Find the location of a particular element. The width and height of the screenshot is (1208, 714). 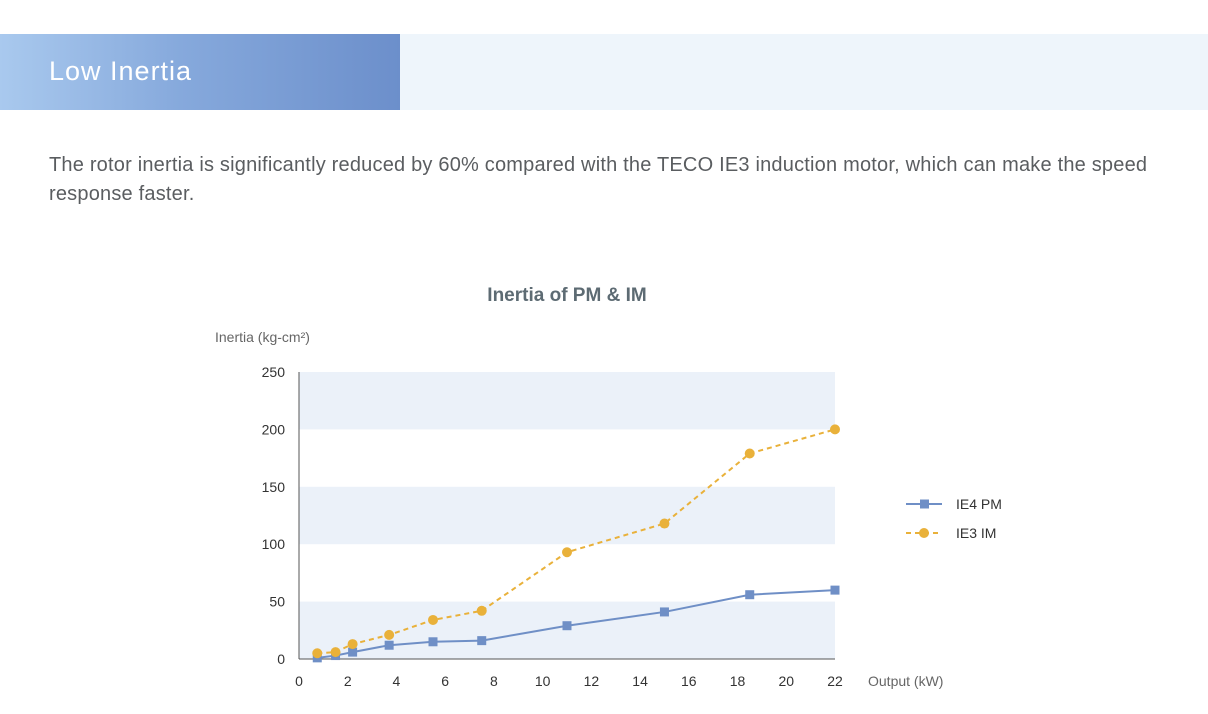

legend-label: IE4 PM is located at coordinates (979, 504).